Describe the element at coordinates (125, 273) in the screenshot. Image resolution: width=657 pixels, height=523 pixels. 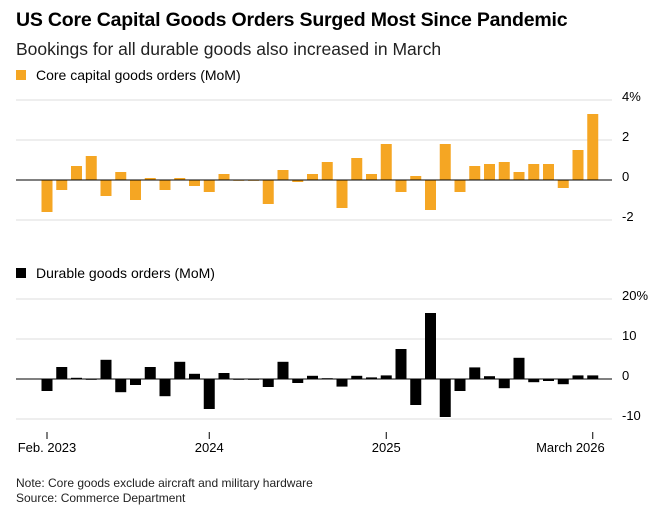
I see `legend-durable-label: Durable goods orders (MoM)` at that location.